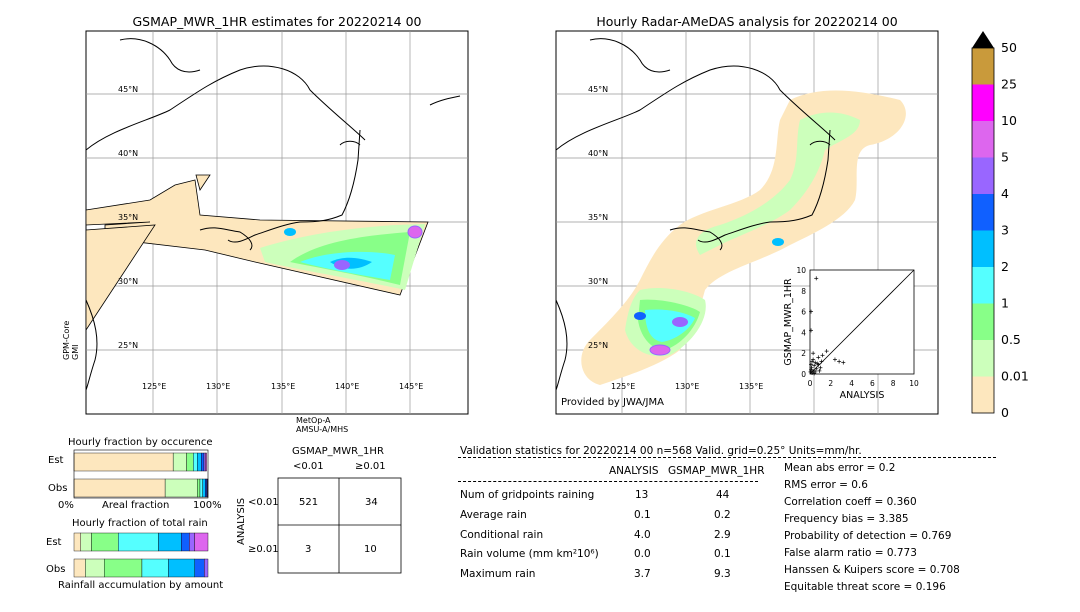  Describe the element at coordinates (527, 495) in the screenshot. I see `row-label: Num of gridpoints raining` at that location.